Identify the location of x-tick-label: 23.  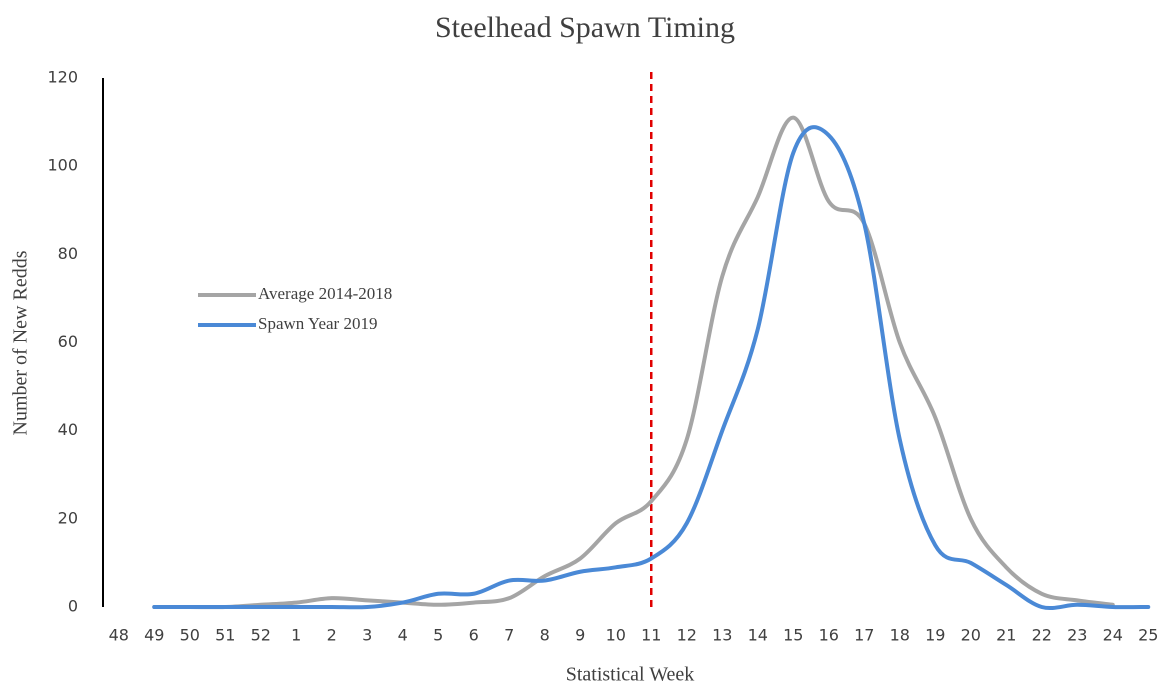
(1077, 635).